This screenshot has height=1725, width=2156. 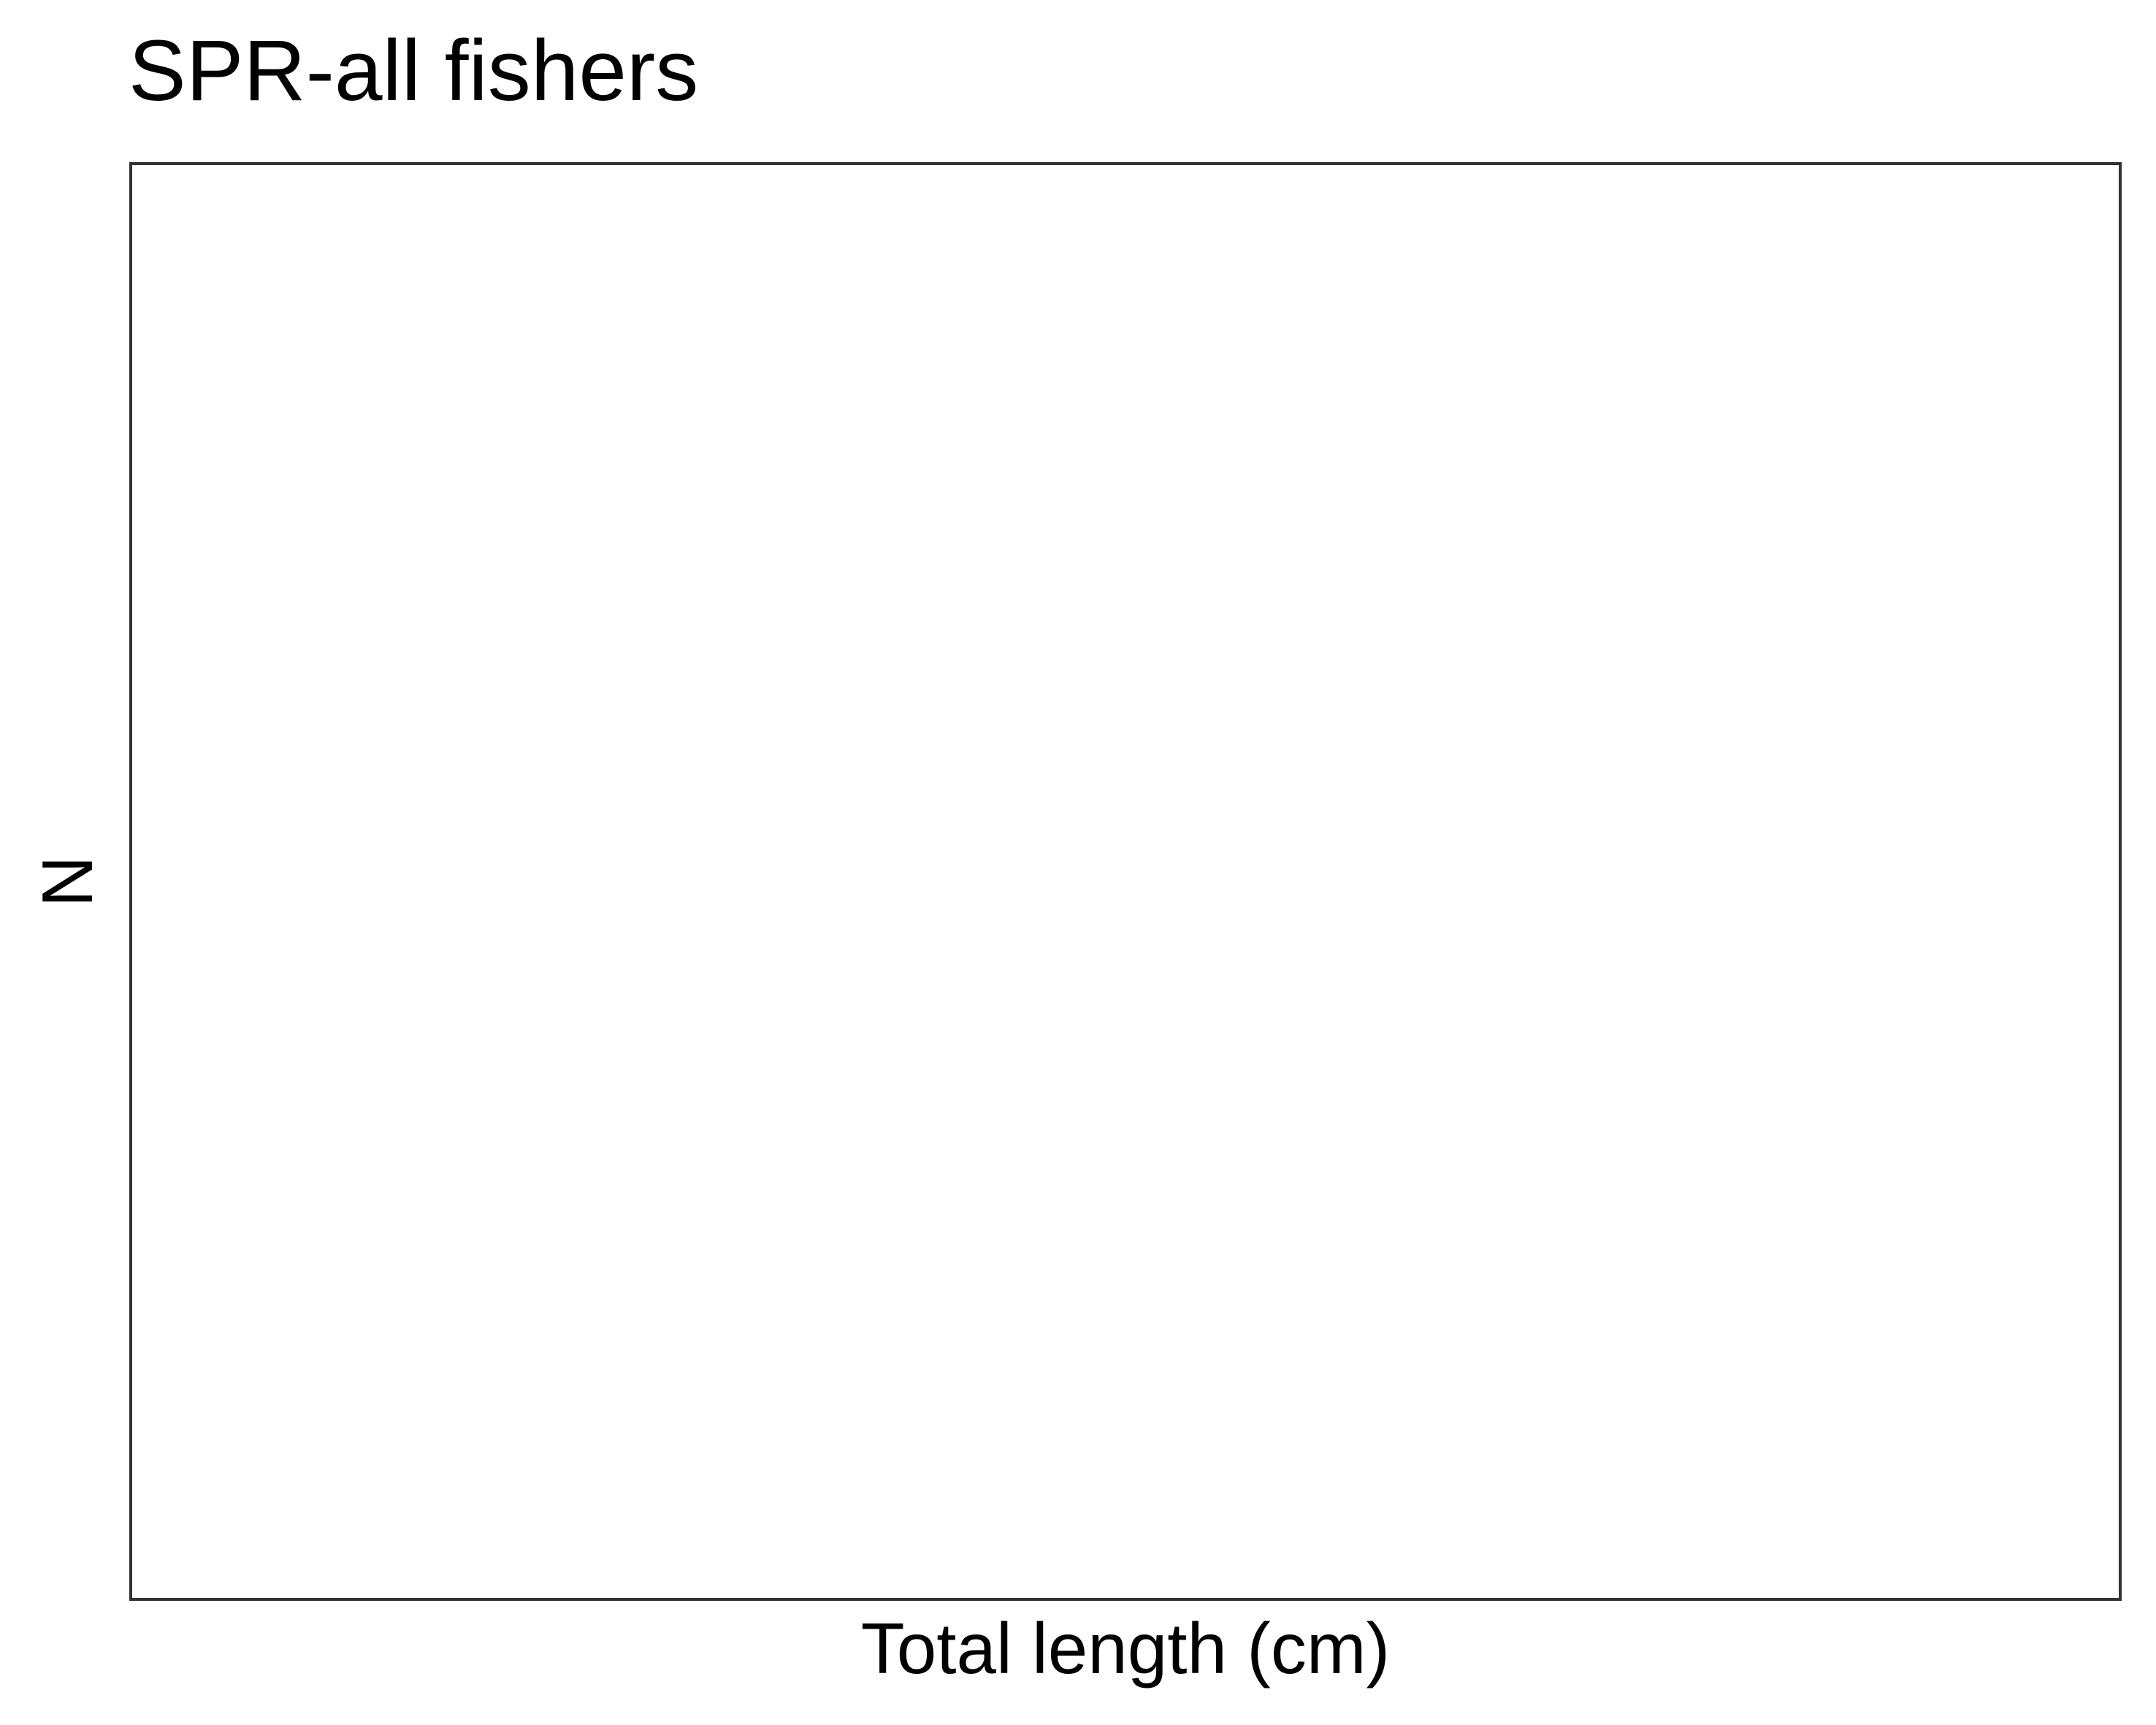 What do you see at coordinates (414, 71) in the screenshot?
I see `chart-title: SPR-all fishers` at bounding box center [414, 71].